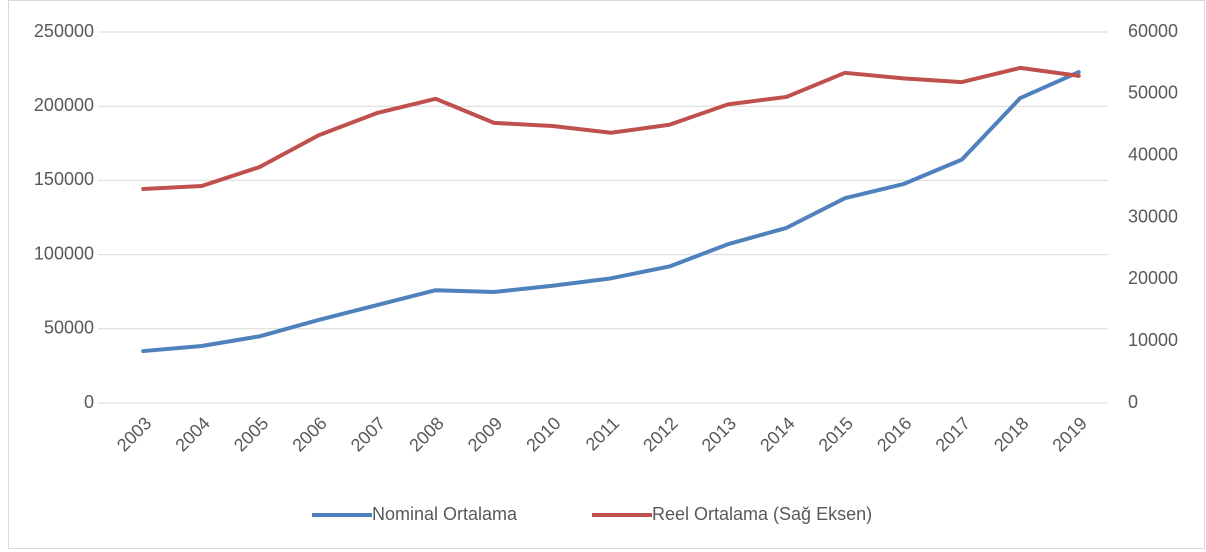 This screenshot has width=1206, height=552. I want to click on legend-label: Nominal Ortalama, so click(445, 514).